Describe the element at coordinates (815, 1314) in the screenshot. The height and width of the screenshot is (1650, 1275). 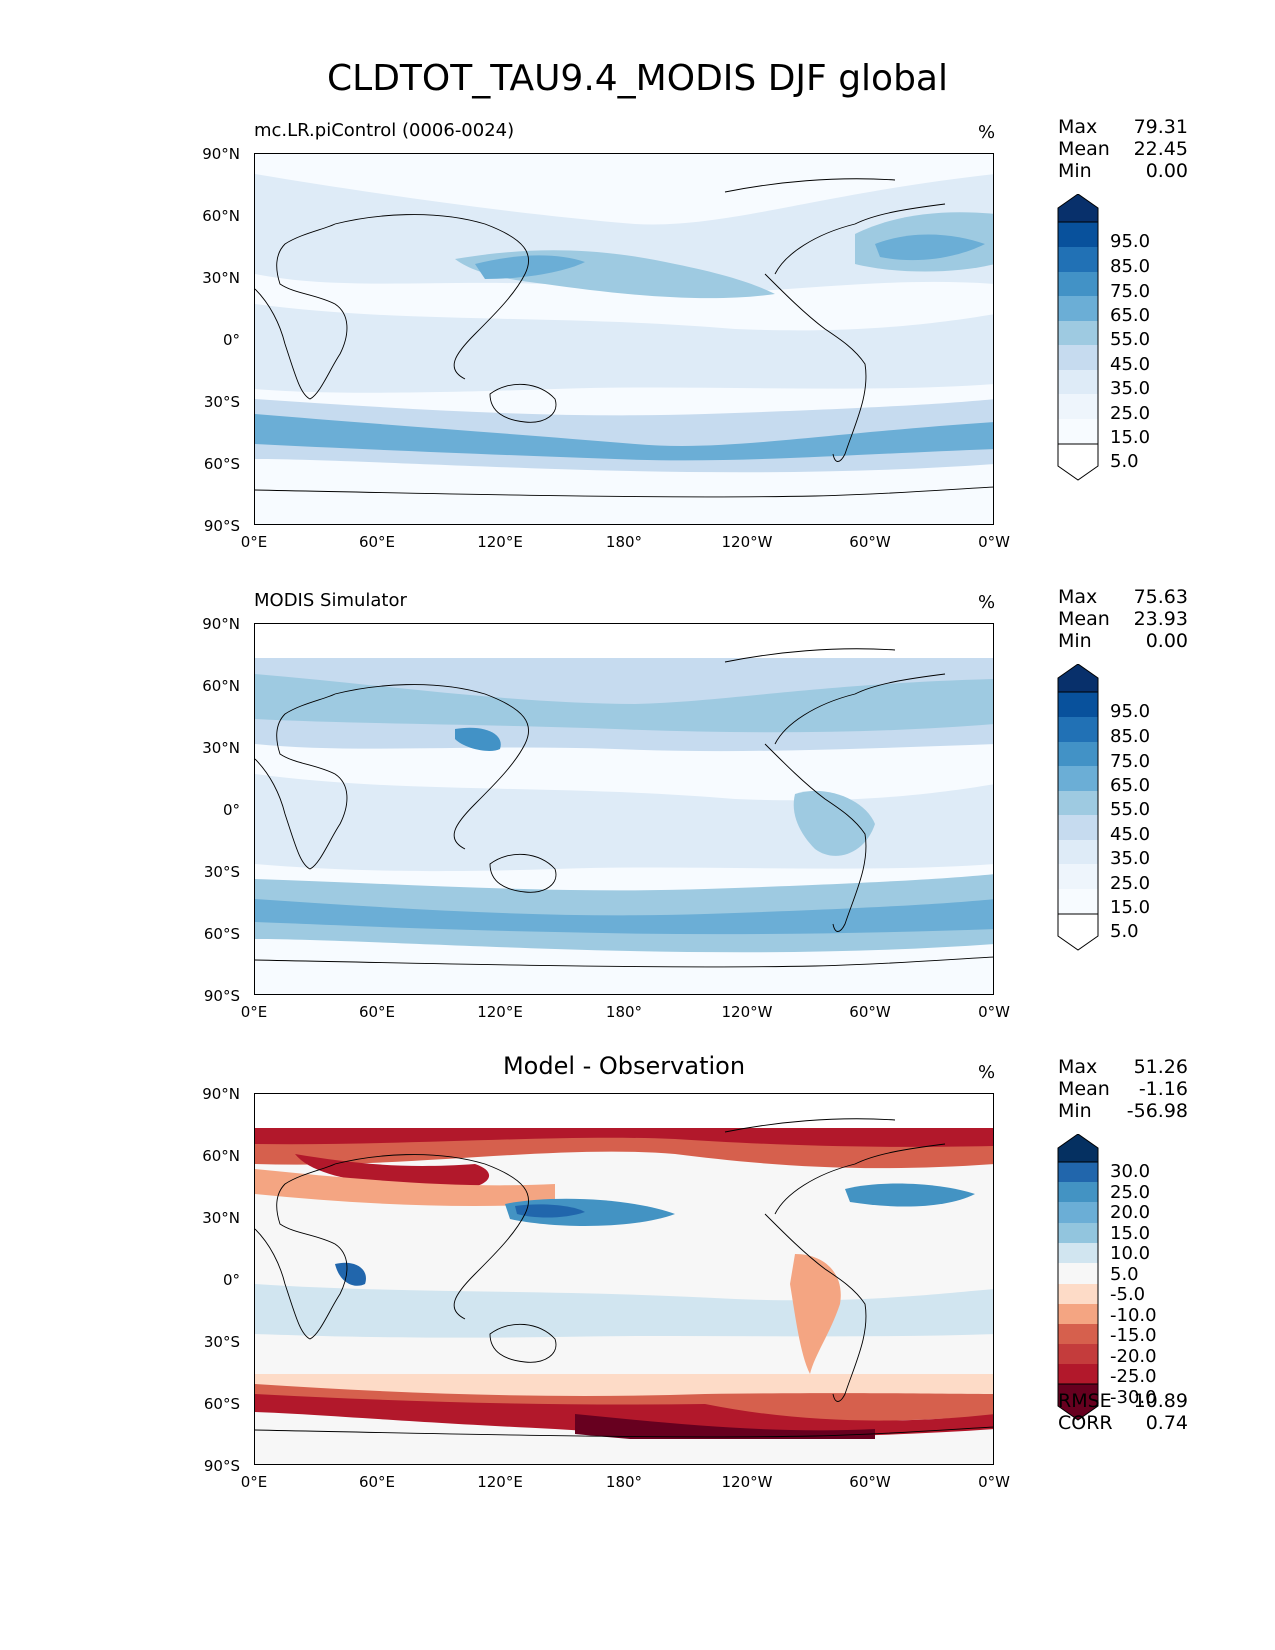
I see `field-band-samerica-neg` at that location.